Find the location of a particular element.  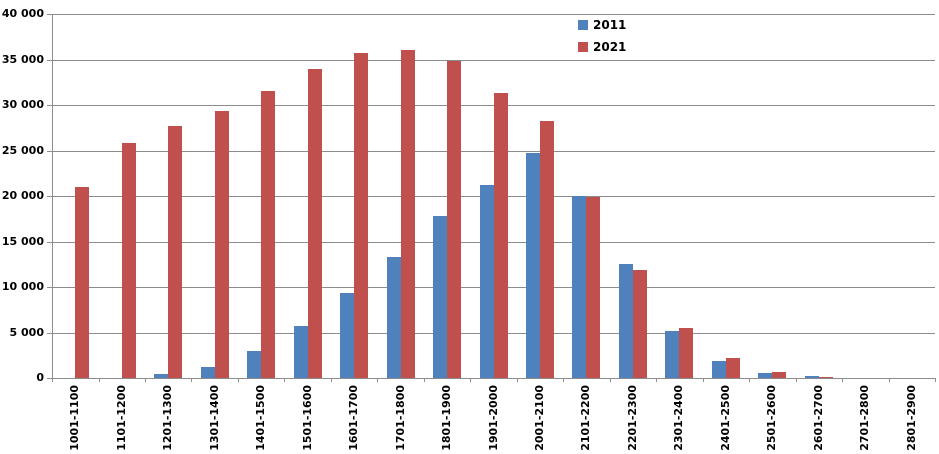

x-axis-tick-label: 2201-2300 is located at coordinates (632, 418).